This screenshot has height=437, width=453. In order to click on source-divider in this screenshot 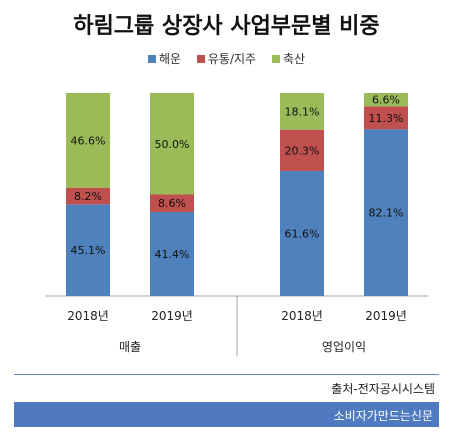, I will do `click(226, 374)`.